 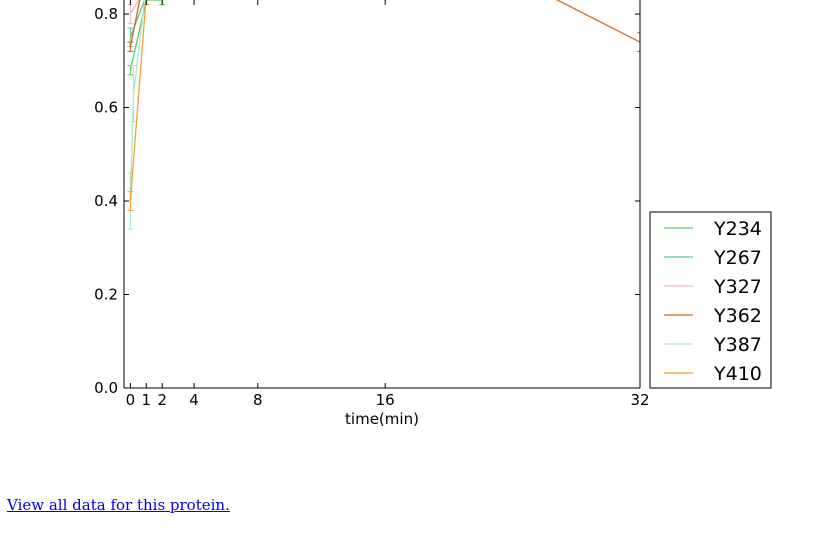 What do you see at coordinates (737, 374) in the screenshot?
I see `legend-label: Y410` at bounding box center [737, 374].